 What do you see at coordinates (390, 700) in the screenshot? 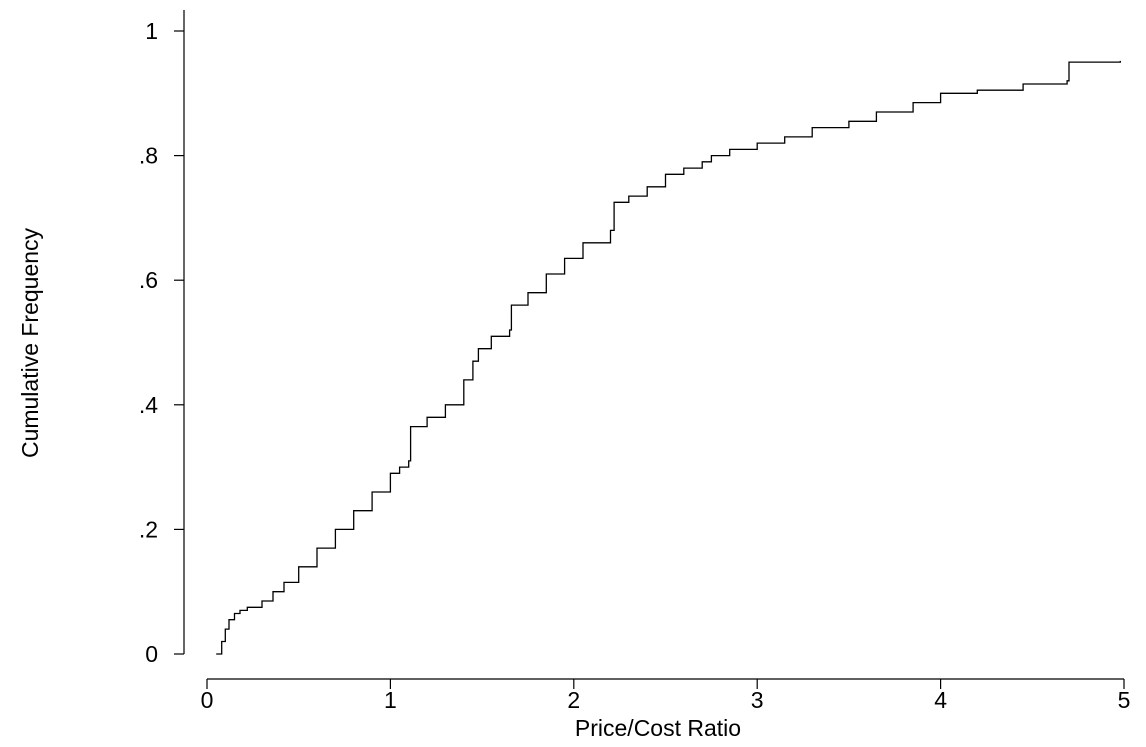
I see `x-tick-label: 1` at bounding box center [390, 700].